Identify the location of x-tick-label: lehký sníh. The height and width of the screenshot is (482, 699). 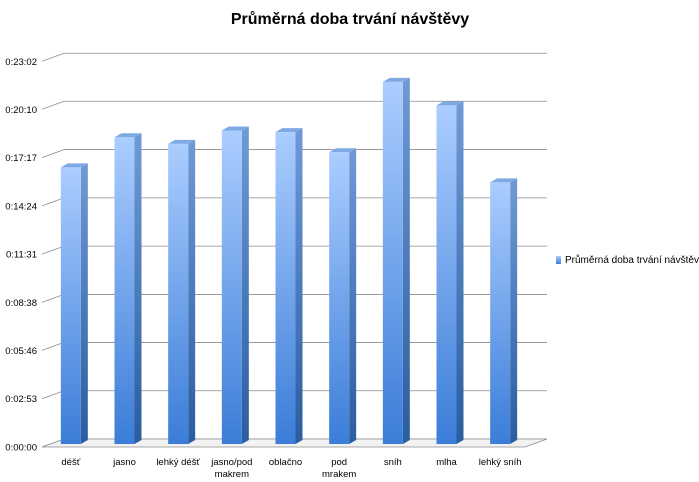
(500, 462).